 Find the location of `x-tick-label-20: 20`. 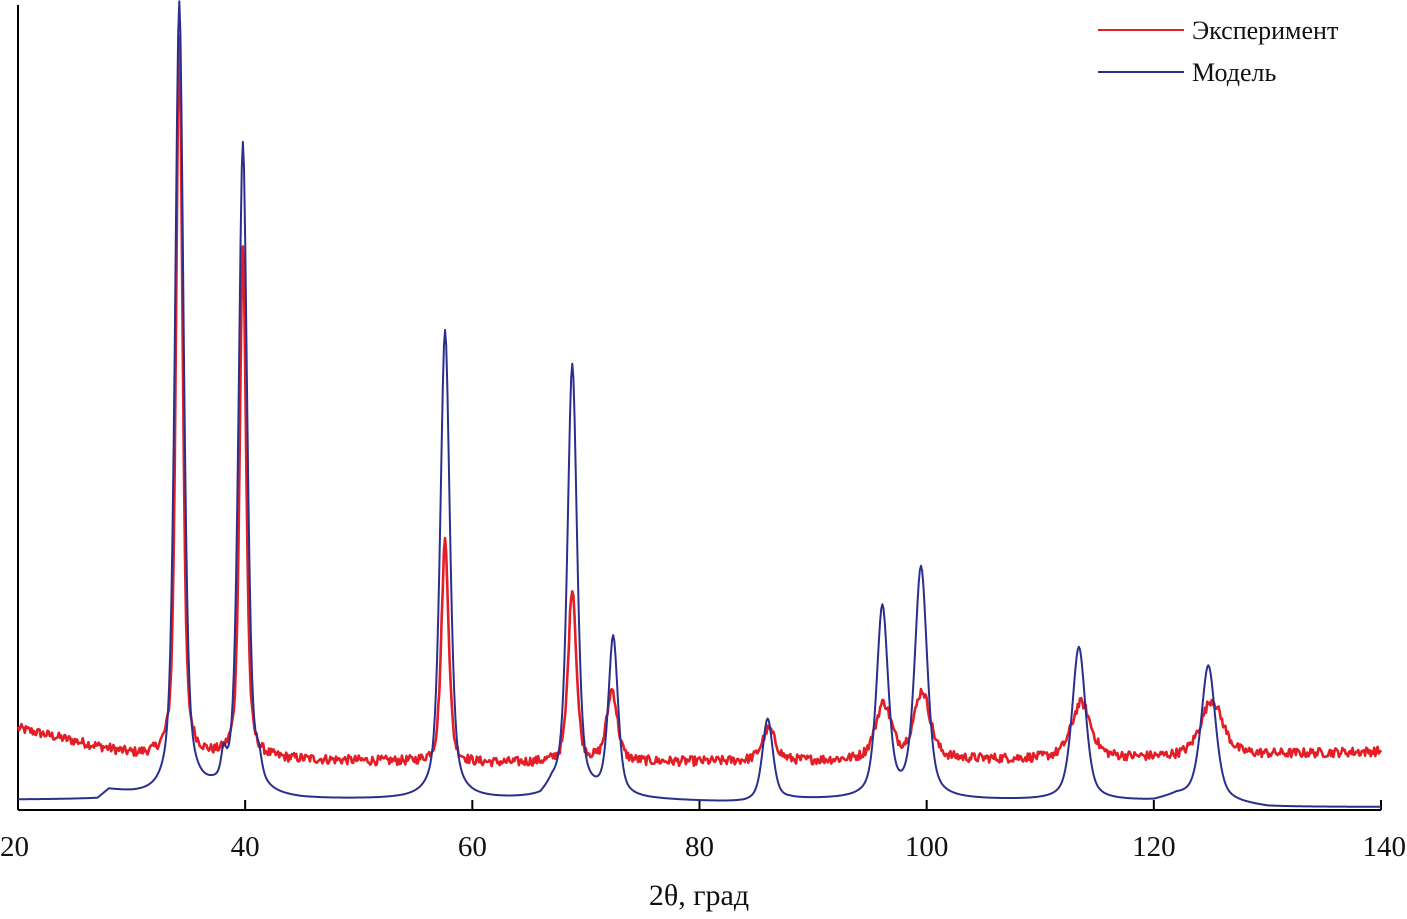

x-tick-label-20: 20 is located at coordinates (14, 847).